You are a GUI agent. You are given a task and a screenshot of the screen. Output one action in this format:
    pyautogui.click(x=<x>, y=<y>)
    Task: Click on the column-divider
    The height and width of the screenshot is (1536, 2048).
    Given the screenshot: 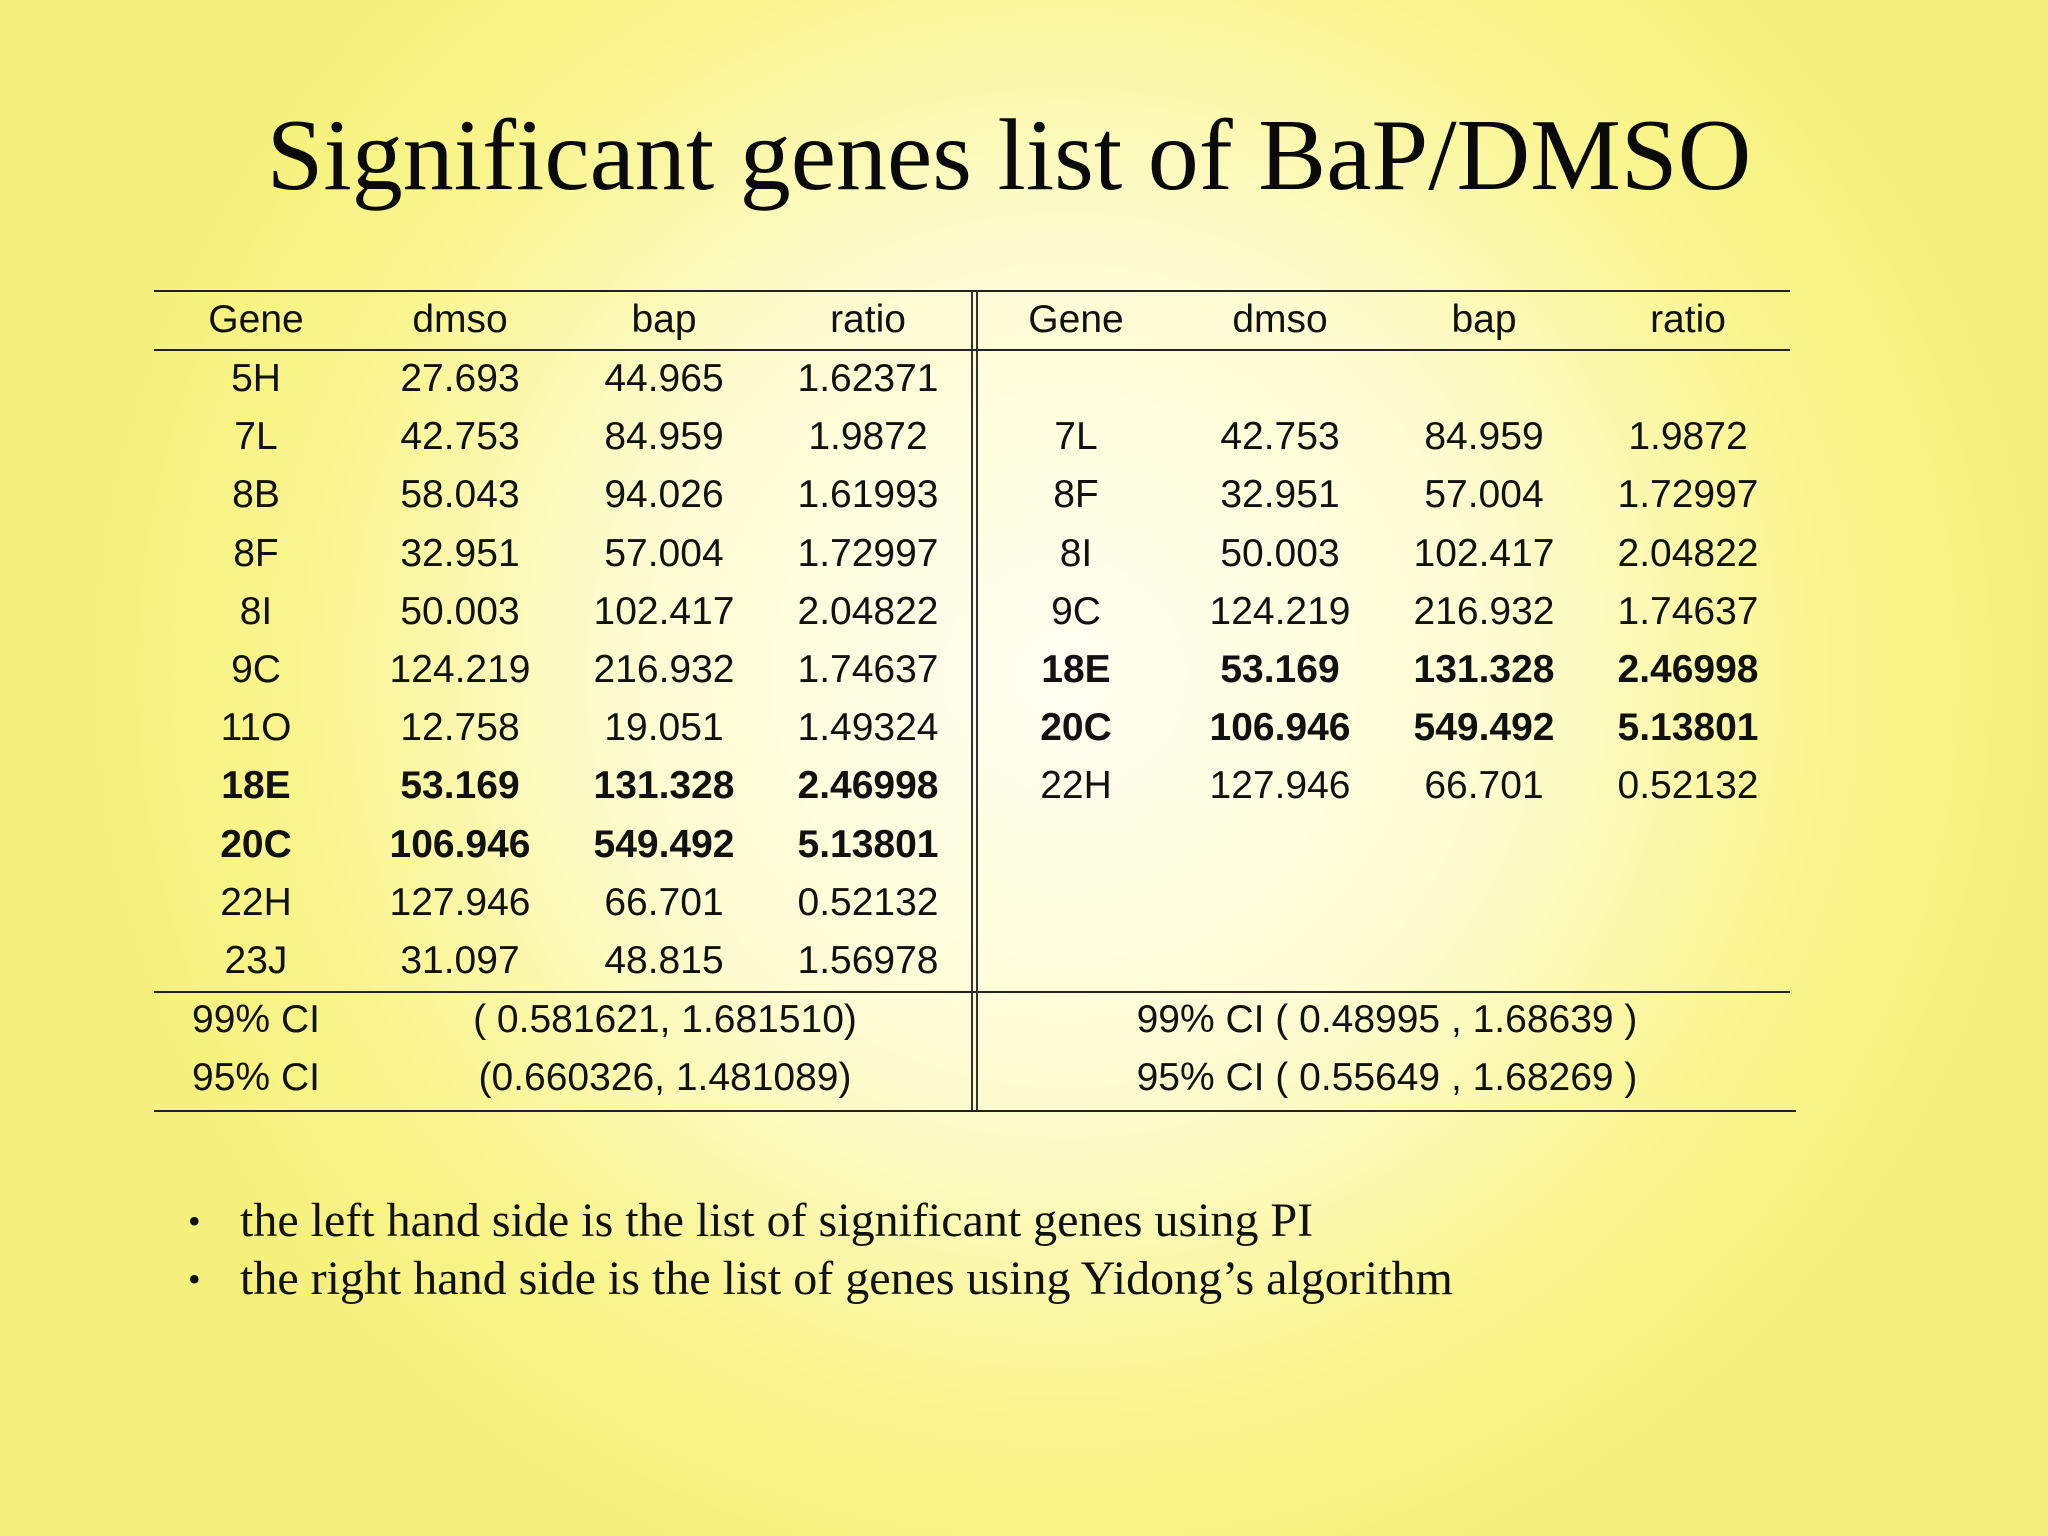 What is the action you would take?
    pyautogui.click(x=972, y=700)
    